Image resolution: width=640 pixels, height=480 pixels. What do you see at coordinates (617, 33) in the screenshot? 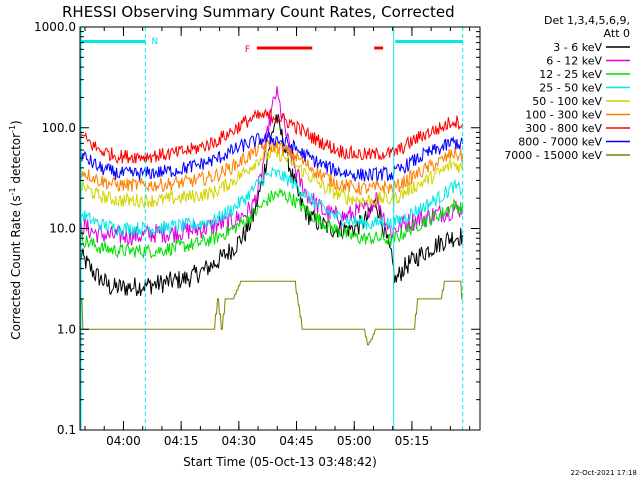
I see `legend-header-attenuator: Att 0` at bounding box center [617, 33].